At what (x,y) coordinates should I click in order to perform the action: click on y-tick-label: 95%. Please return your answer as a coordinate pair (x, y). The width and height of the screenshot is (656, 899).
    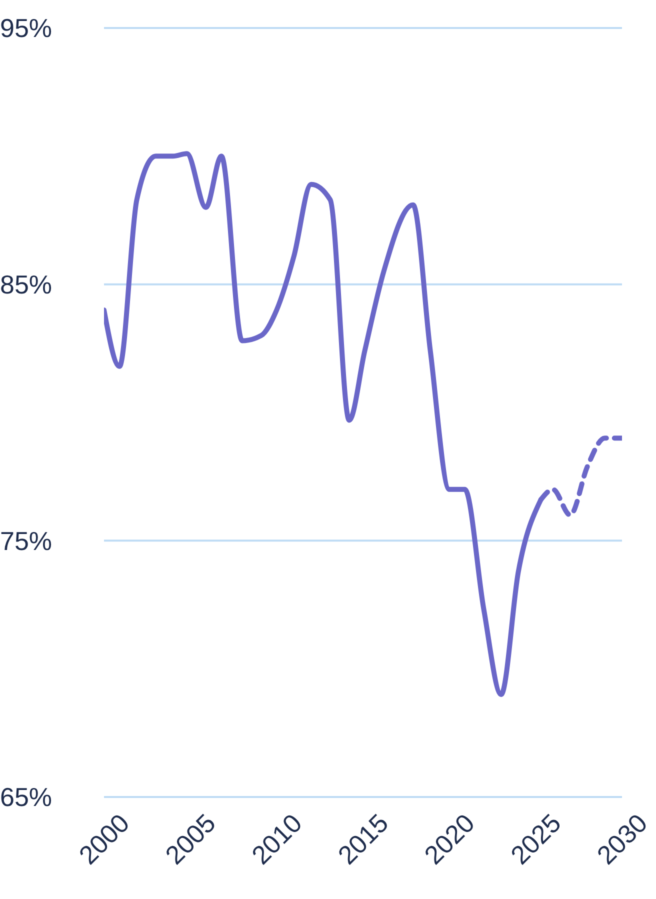
    Looking at the image, I should click on (26, 28).